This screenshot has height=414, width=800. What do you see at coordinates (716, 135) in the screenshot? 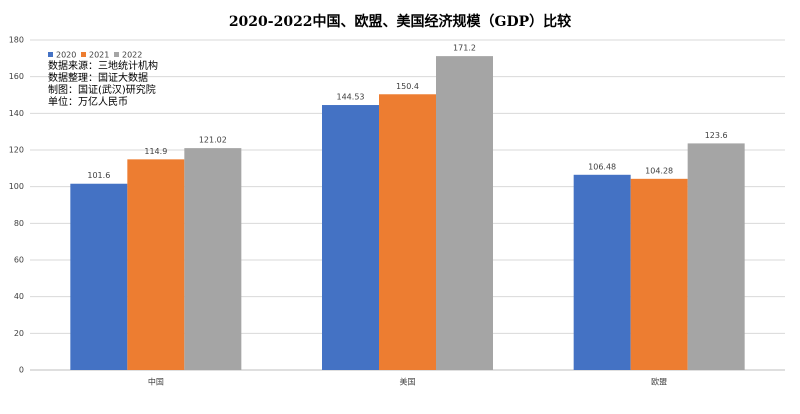
I see `data-label: 123.6` at bounding box center [716, 135].